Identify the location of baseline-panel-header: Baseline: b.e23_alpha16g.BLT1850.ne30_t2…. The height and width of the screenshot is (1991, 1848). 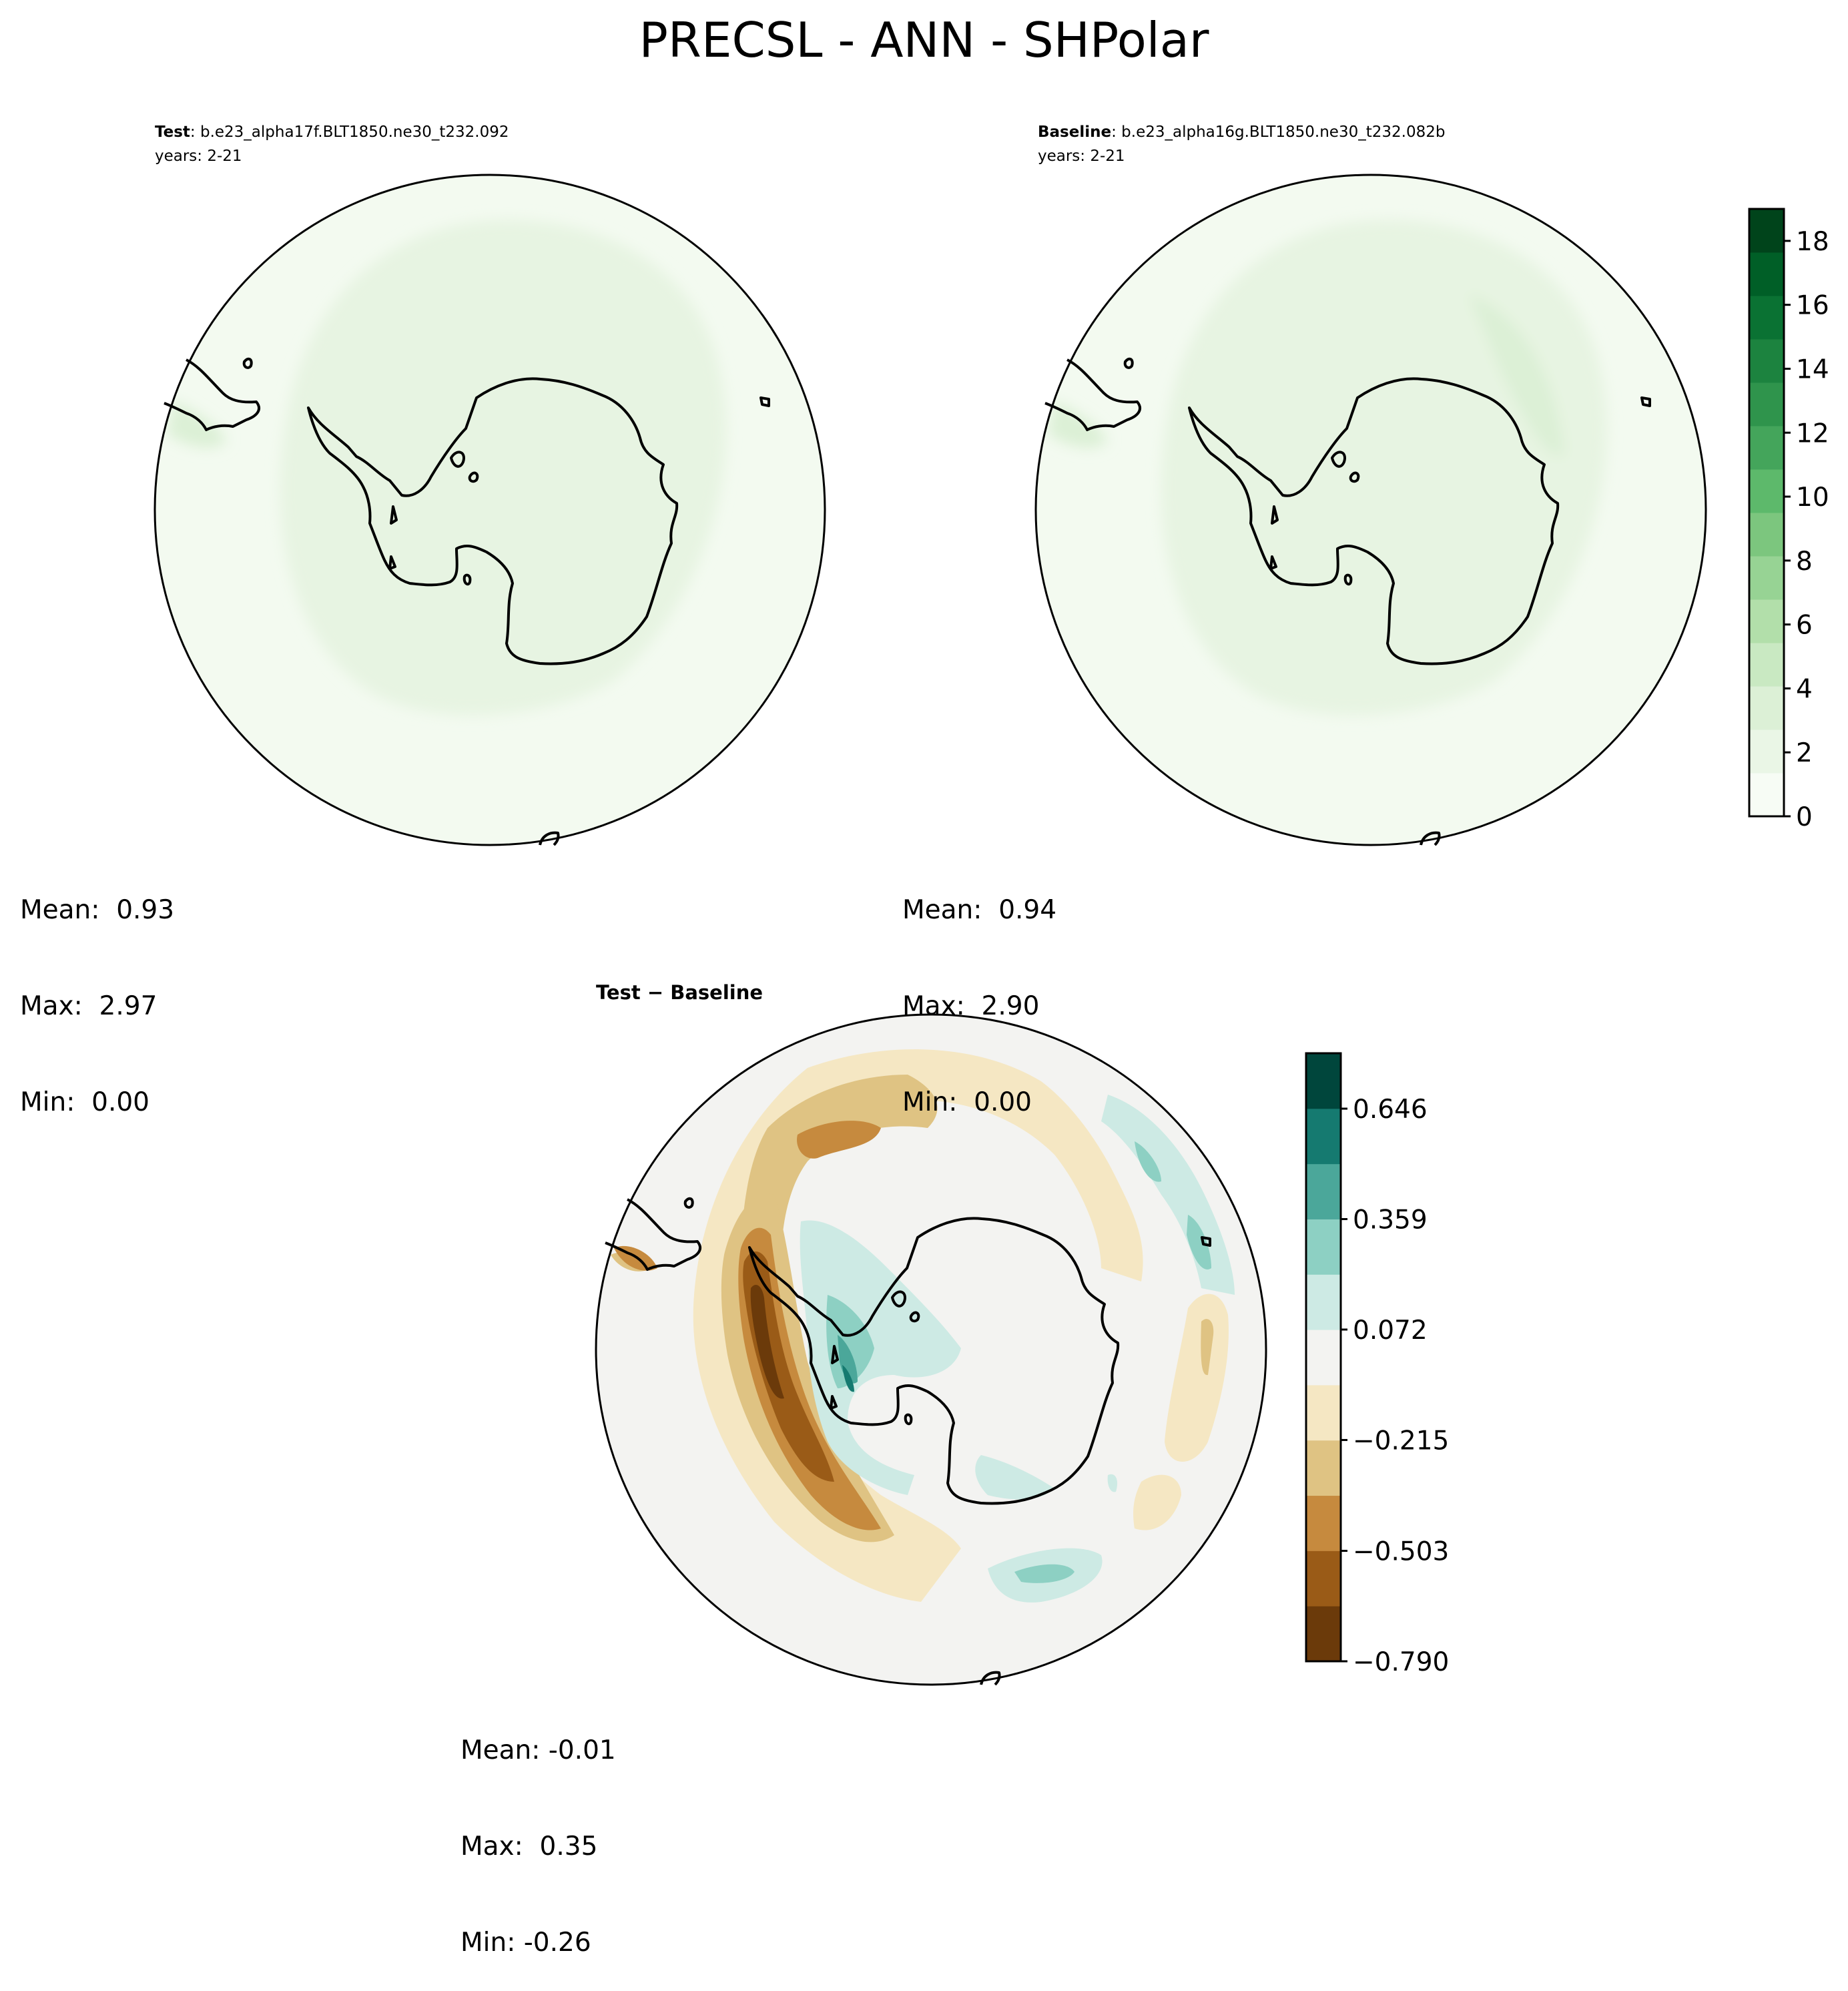
(1241, 144).